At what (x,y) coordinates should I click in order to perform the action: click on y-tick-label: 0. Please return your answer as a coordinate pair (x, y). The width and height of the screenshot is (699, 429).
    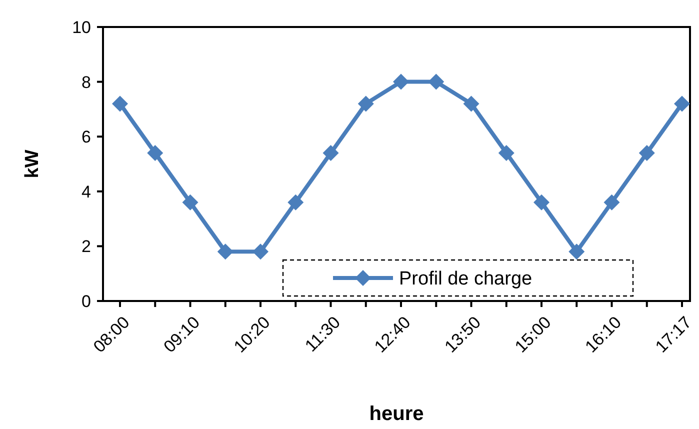
    Looking at the image, I should click on (86, 301).